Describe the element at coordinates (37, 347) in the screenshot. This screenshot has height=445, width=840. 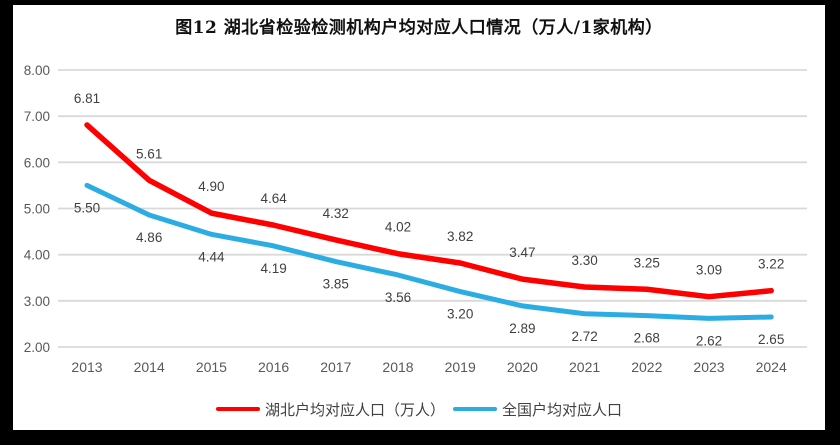
I see `y-axis-tick-label: 2.00` at that location.